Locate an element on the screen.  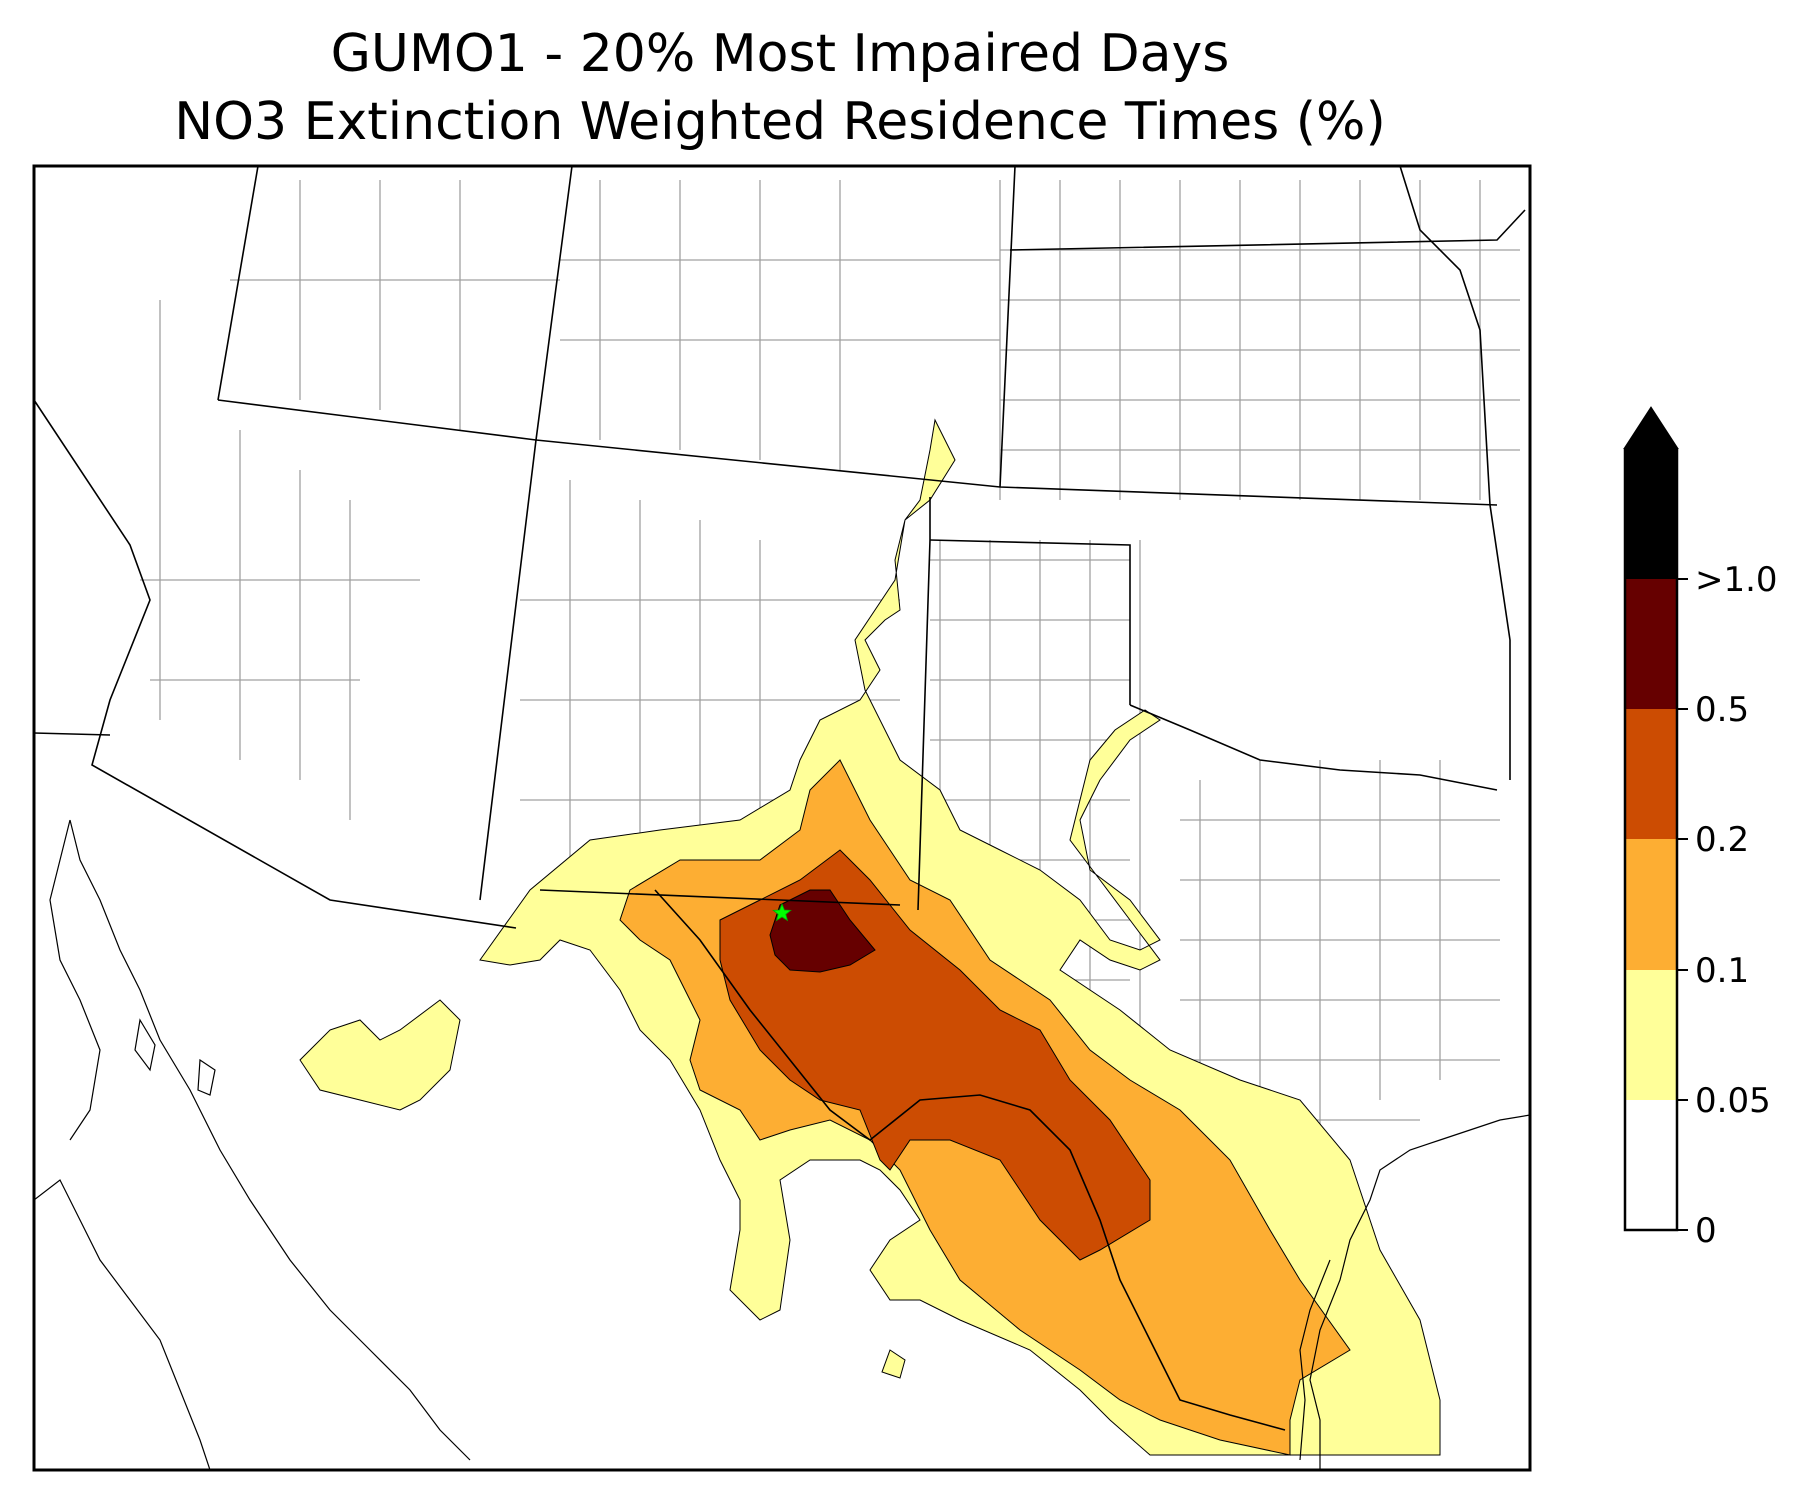
colorbar-swatch-0.05 is located at coordinates (1651, 1035).